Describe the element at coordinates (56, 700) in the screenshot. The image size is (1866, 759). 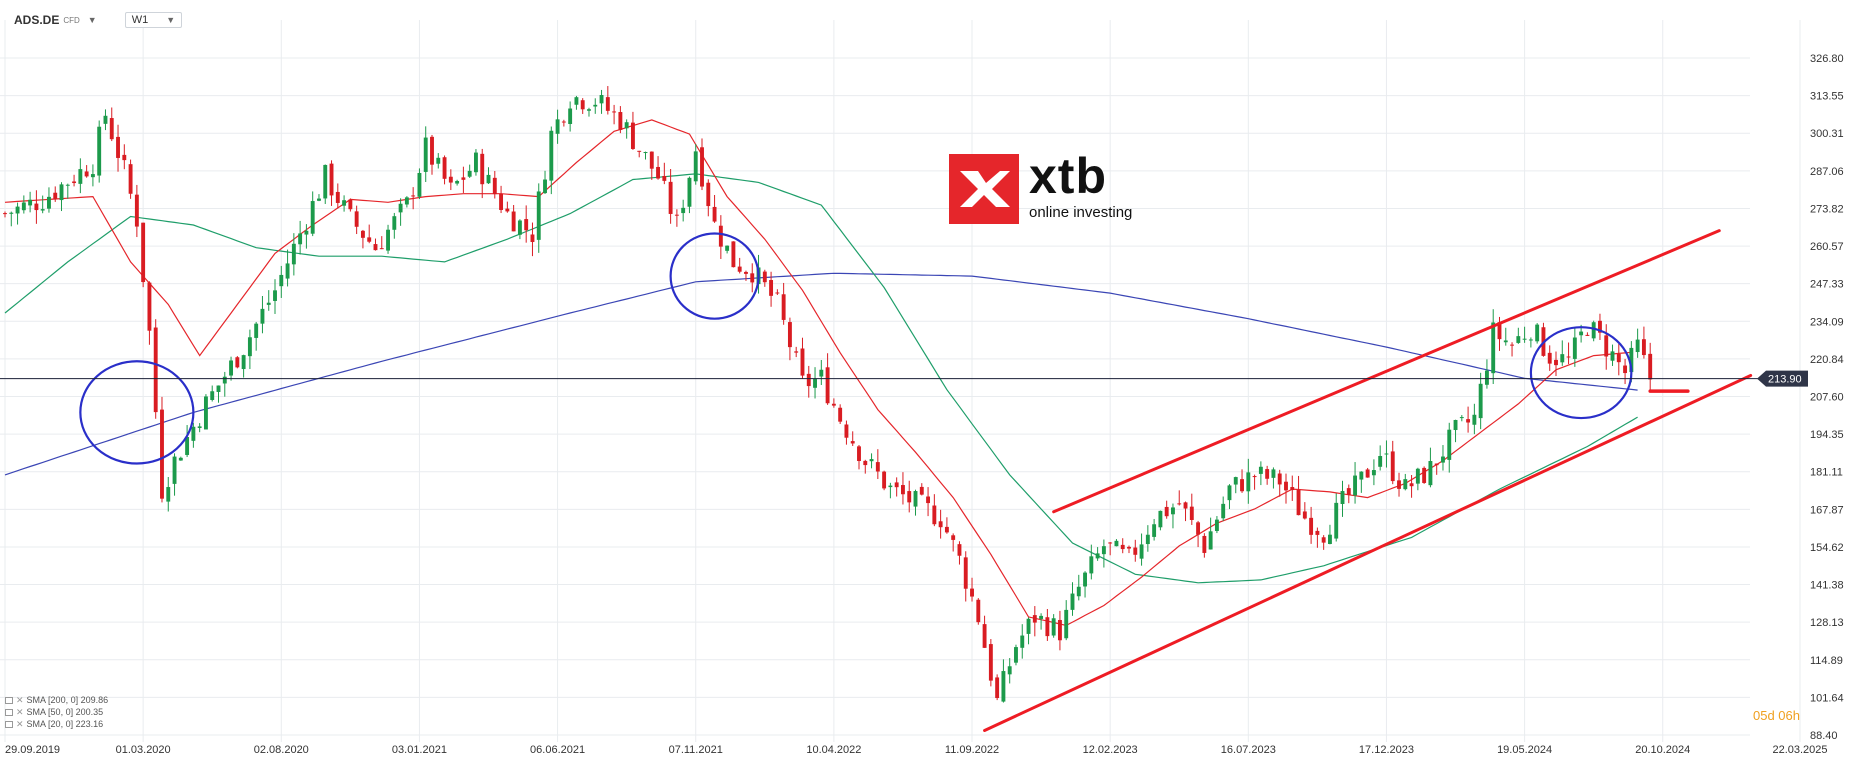
I see `legend-item-sma200: ✕ SMA [200, 0] 209.86` at that location.